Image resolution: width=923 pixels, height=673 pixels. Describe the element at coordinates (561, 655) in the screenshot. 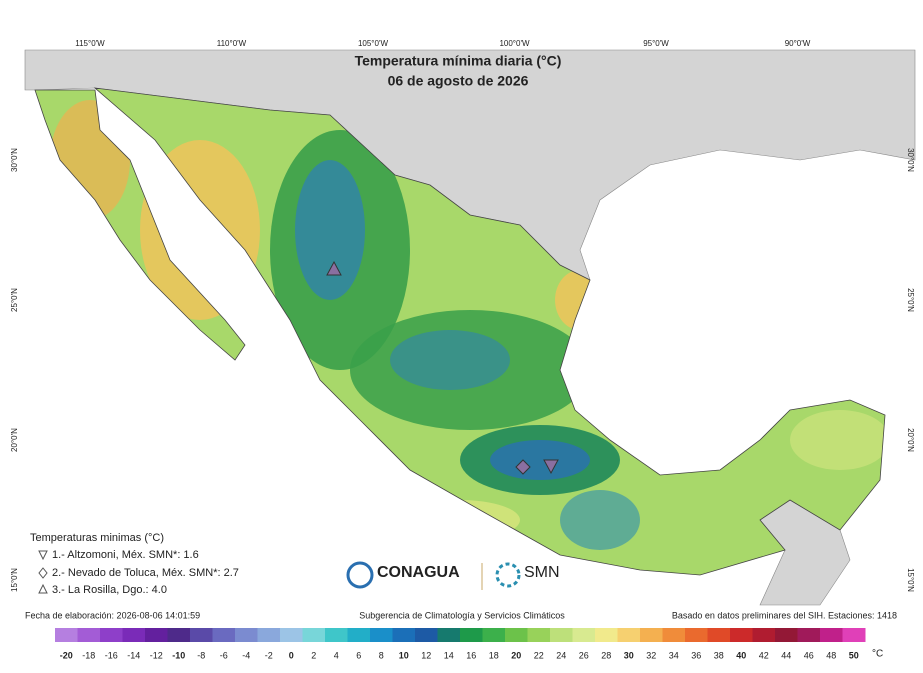

I see `colorbar-tick-label: 24` at that location.